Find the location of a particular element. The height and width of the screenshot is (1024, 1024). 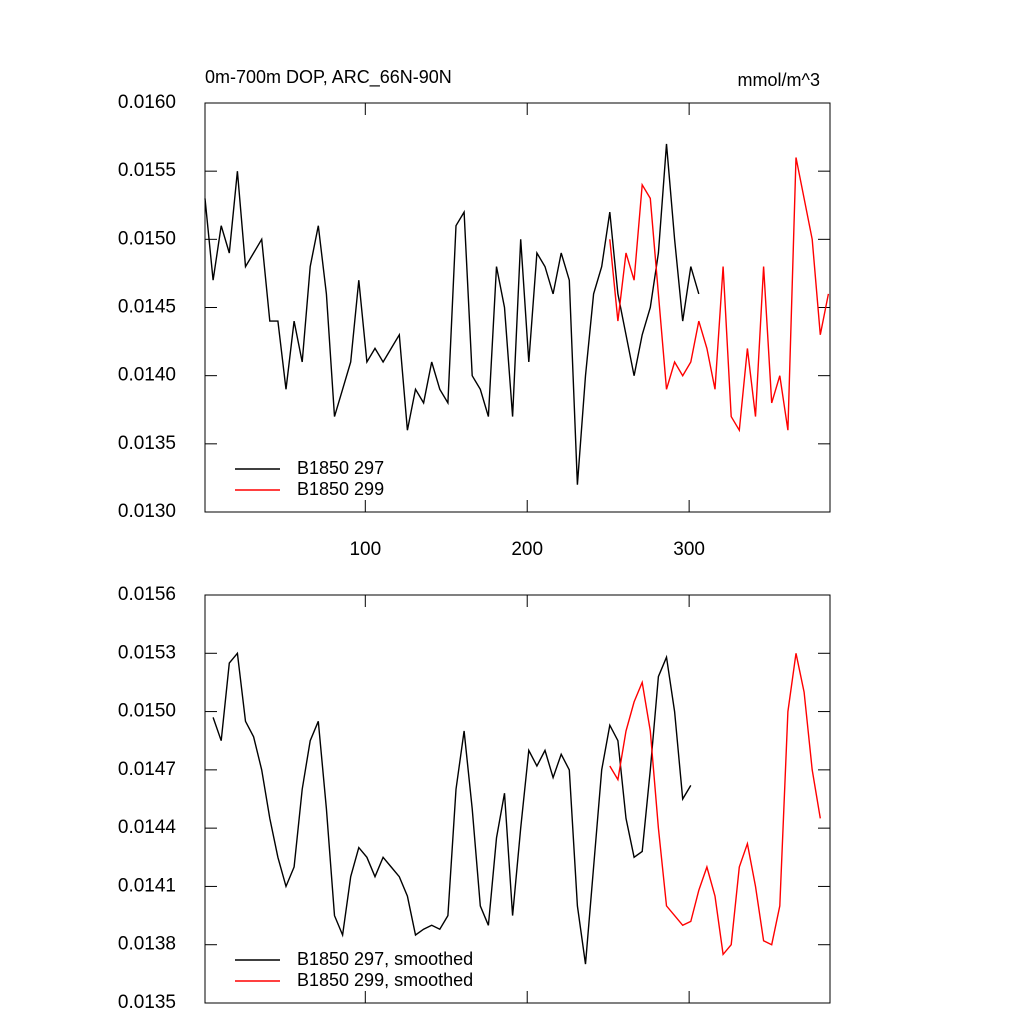

legend-label: B1850 299 is located at coordinates (340, 489).